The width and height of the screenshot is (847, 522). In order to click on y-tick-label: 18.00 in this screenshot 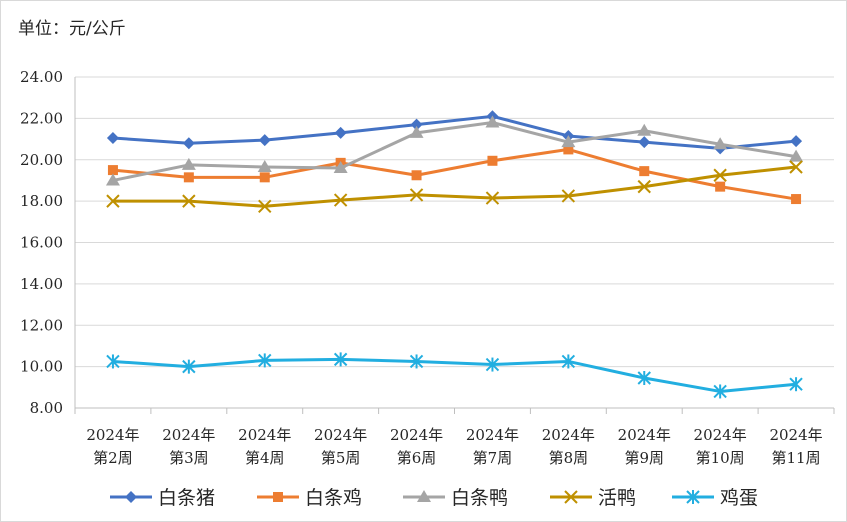, I will do `click(41, 201)`.